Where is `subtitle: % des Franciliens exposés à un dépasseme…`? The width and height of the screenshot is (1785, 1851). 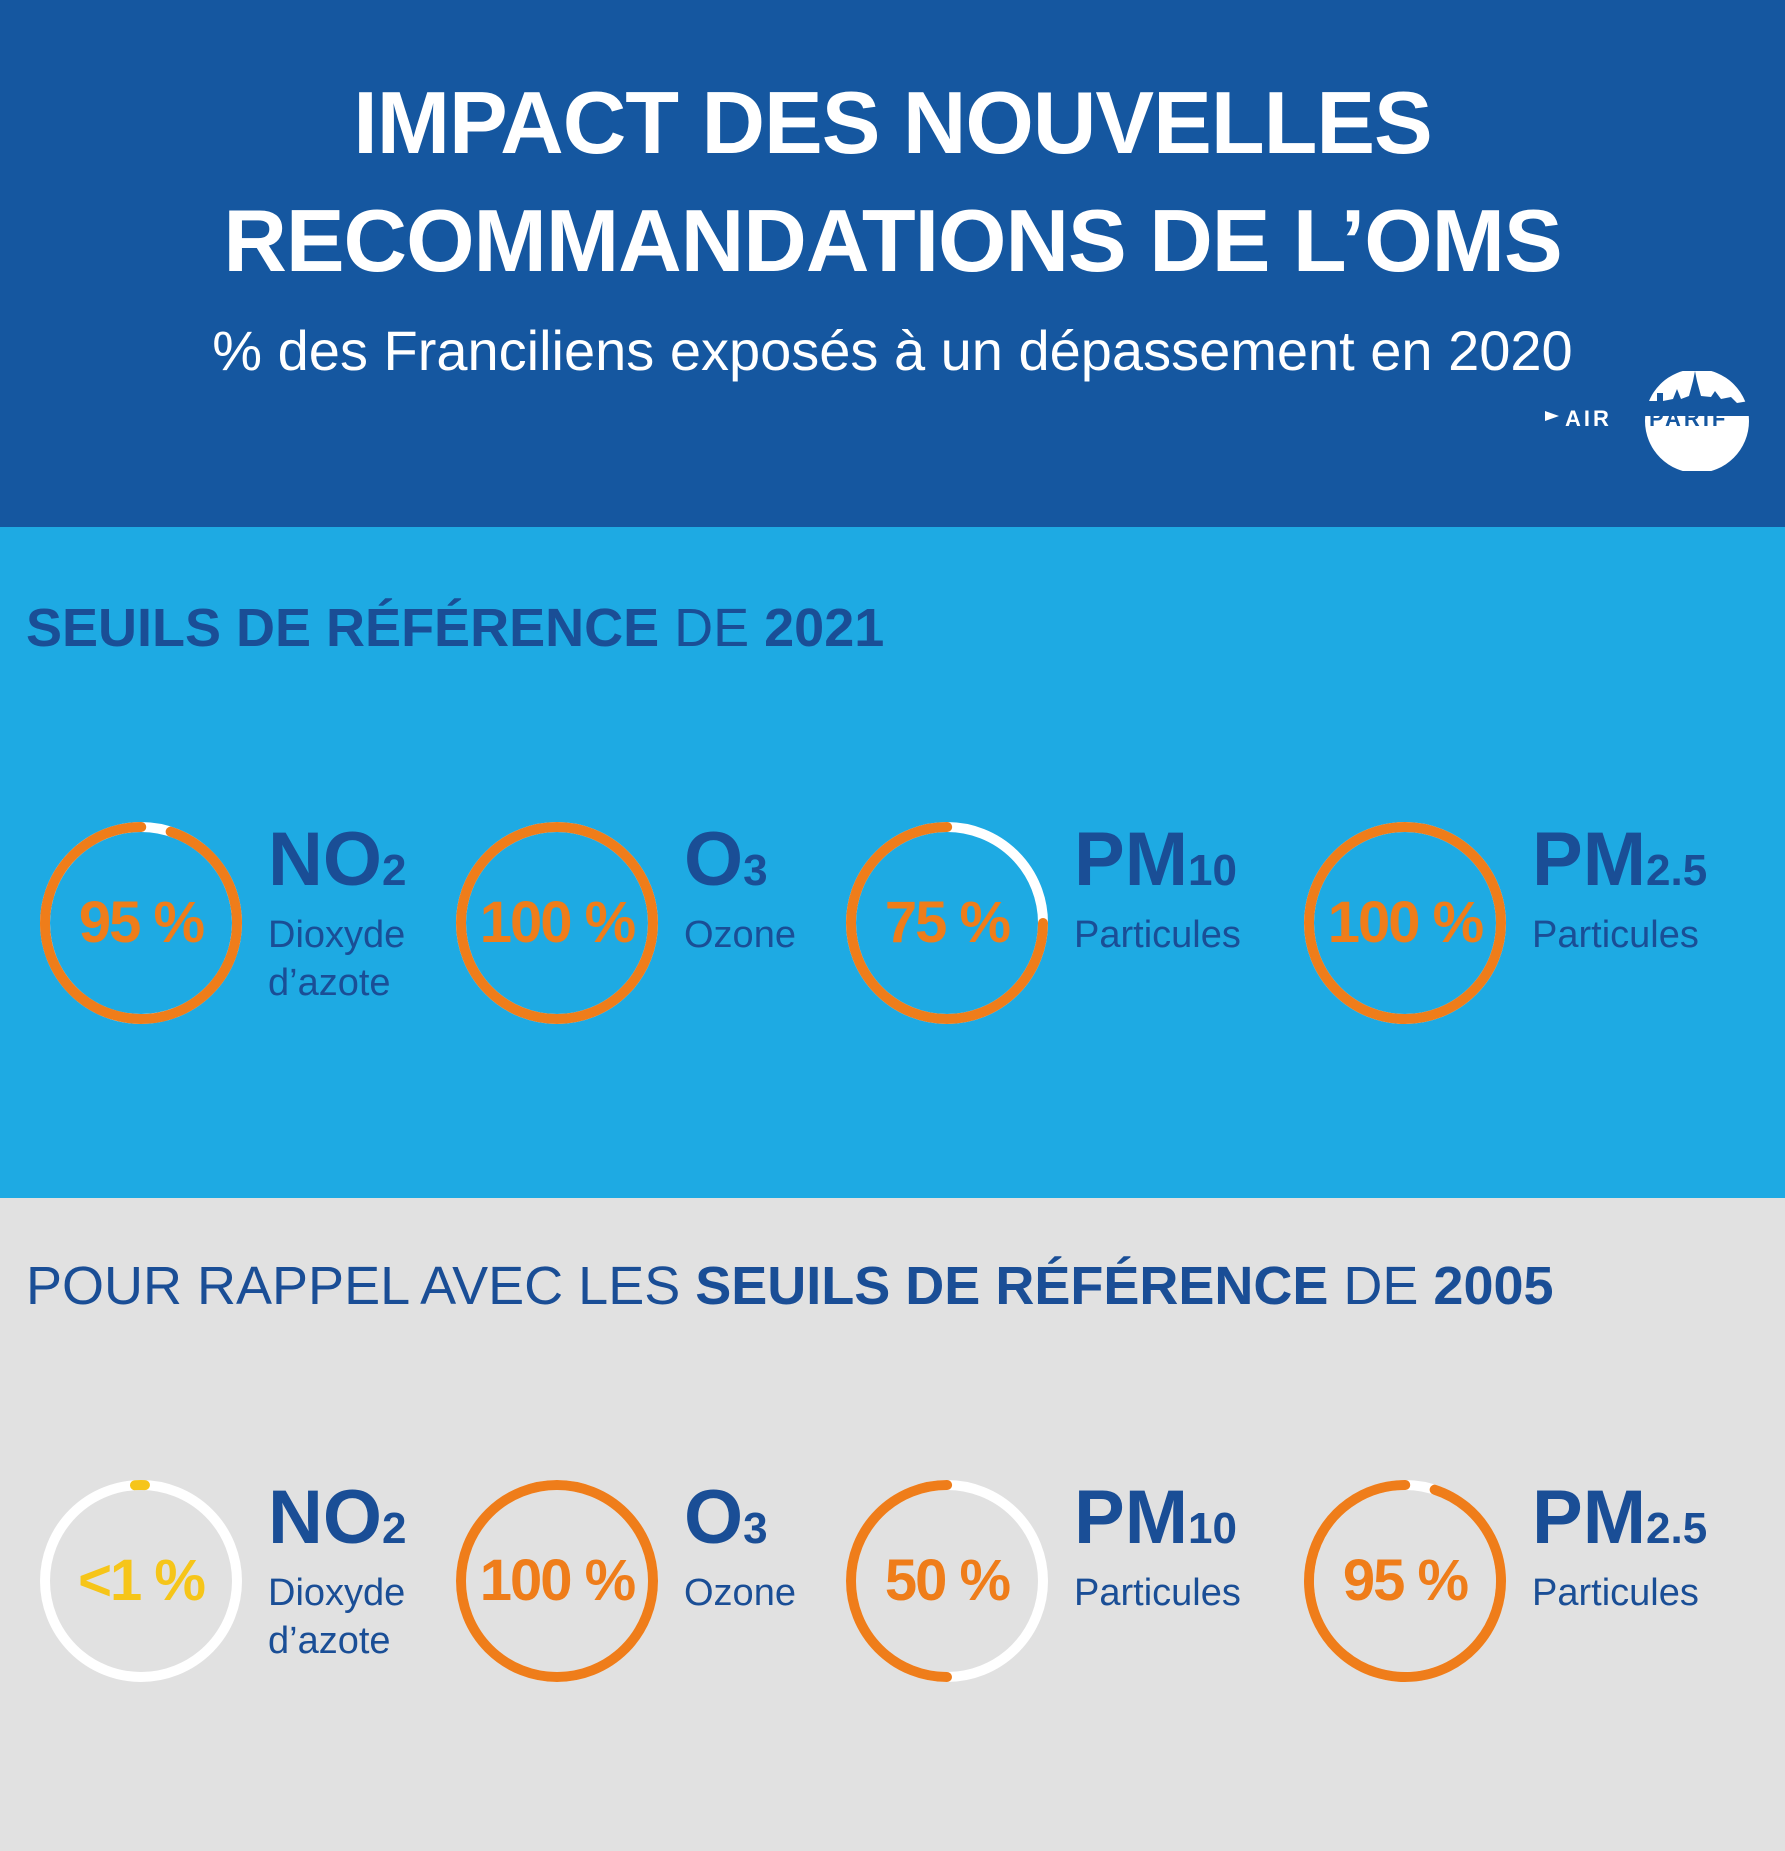 subtitle: % des Franciliens exposés à un dépasseme… is located at coordinates (892, 350).